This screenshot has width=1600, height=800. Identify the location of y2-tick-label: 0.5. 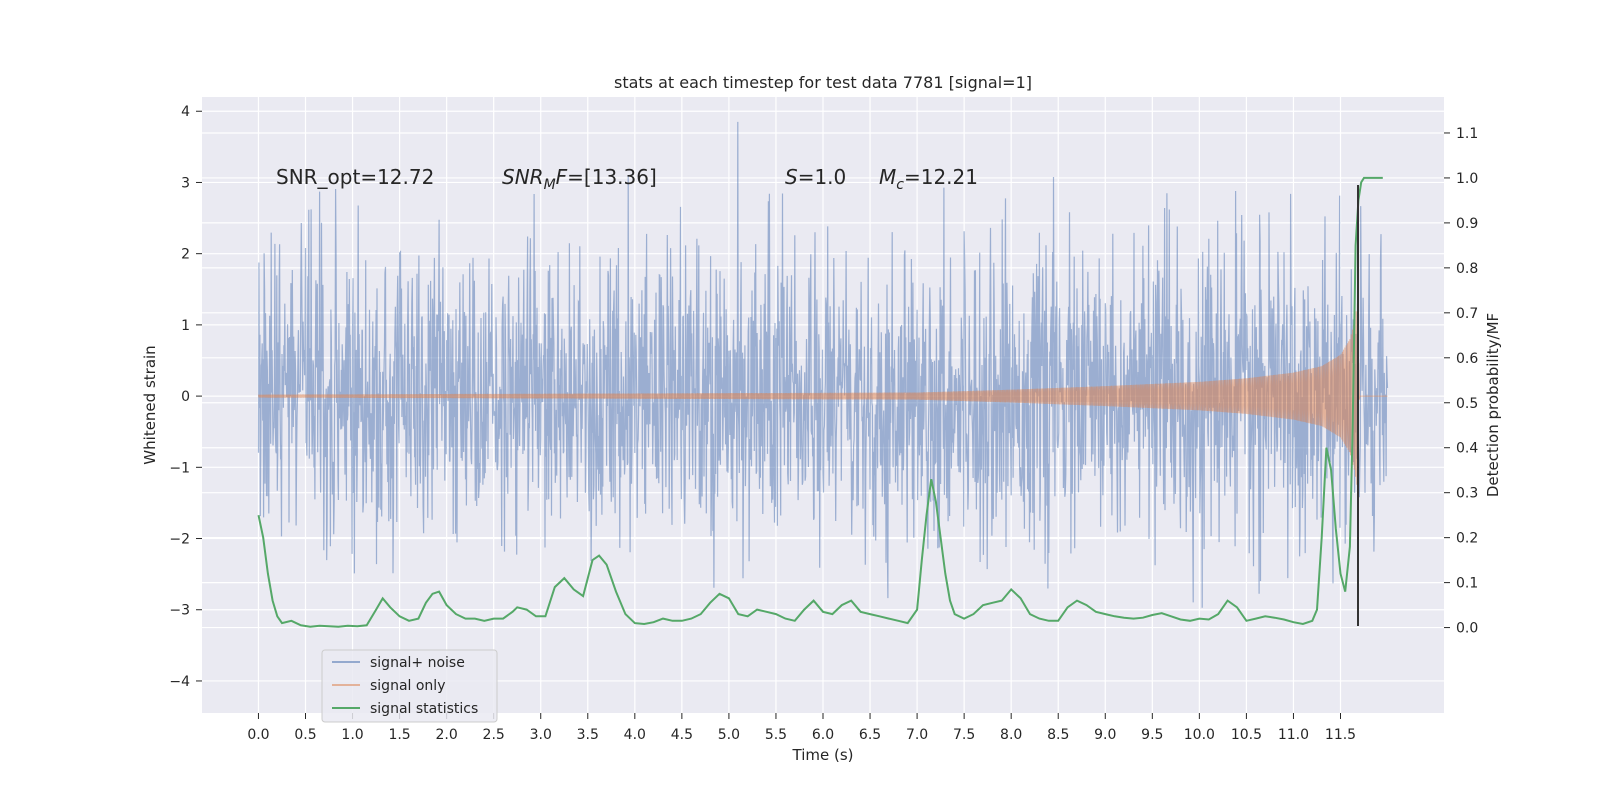
(1467, 404).